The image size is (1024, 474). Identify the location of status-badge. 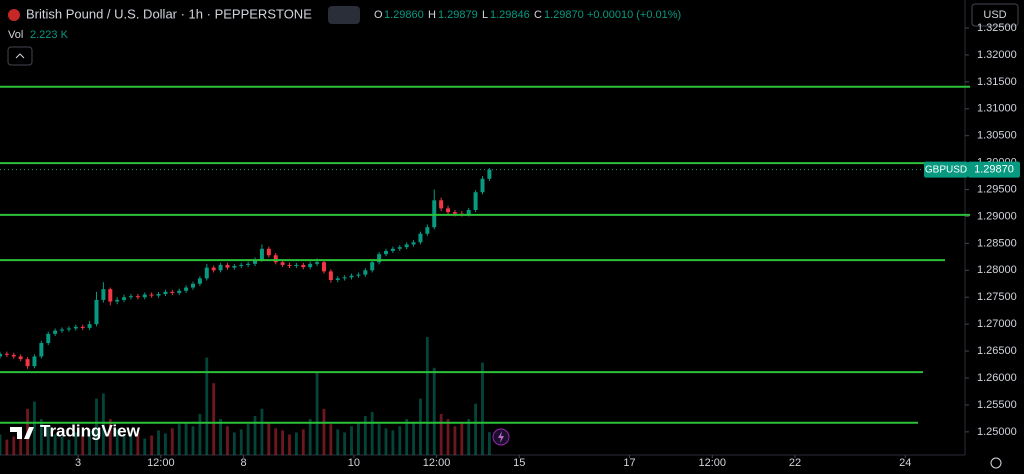
(344, 15).